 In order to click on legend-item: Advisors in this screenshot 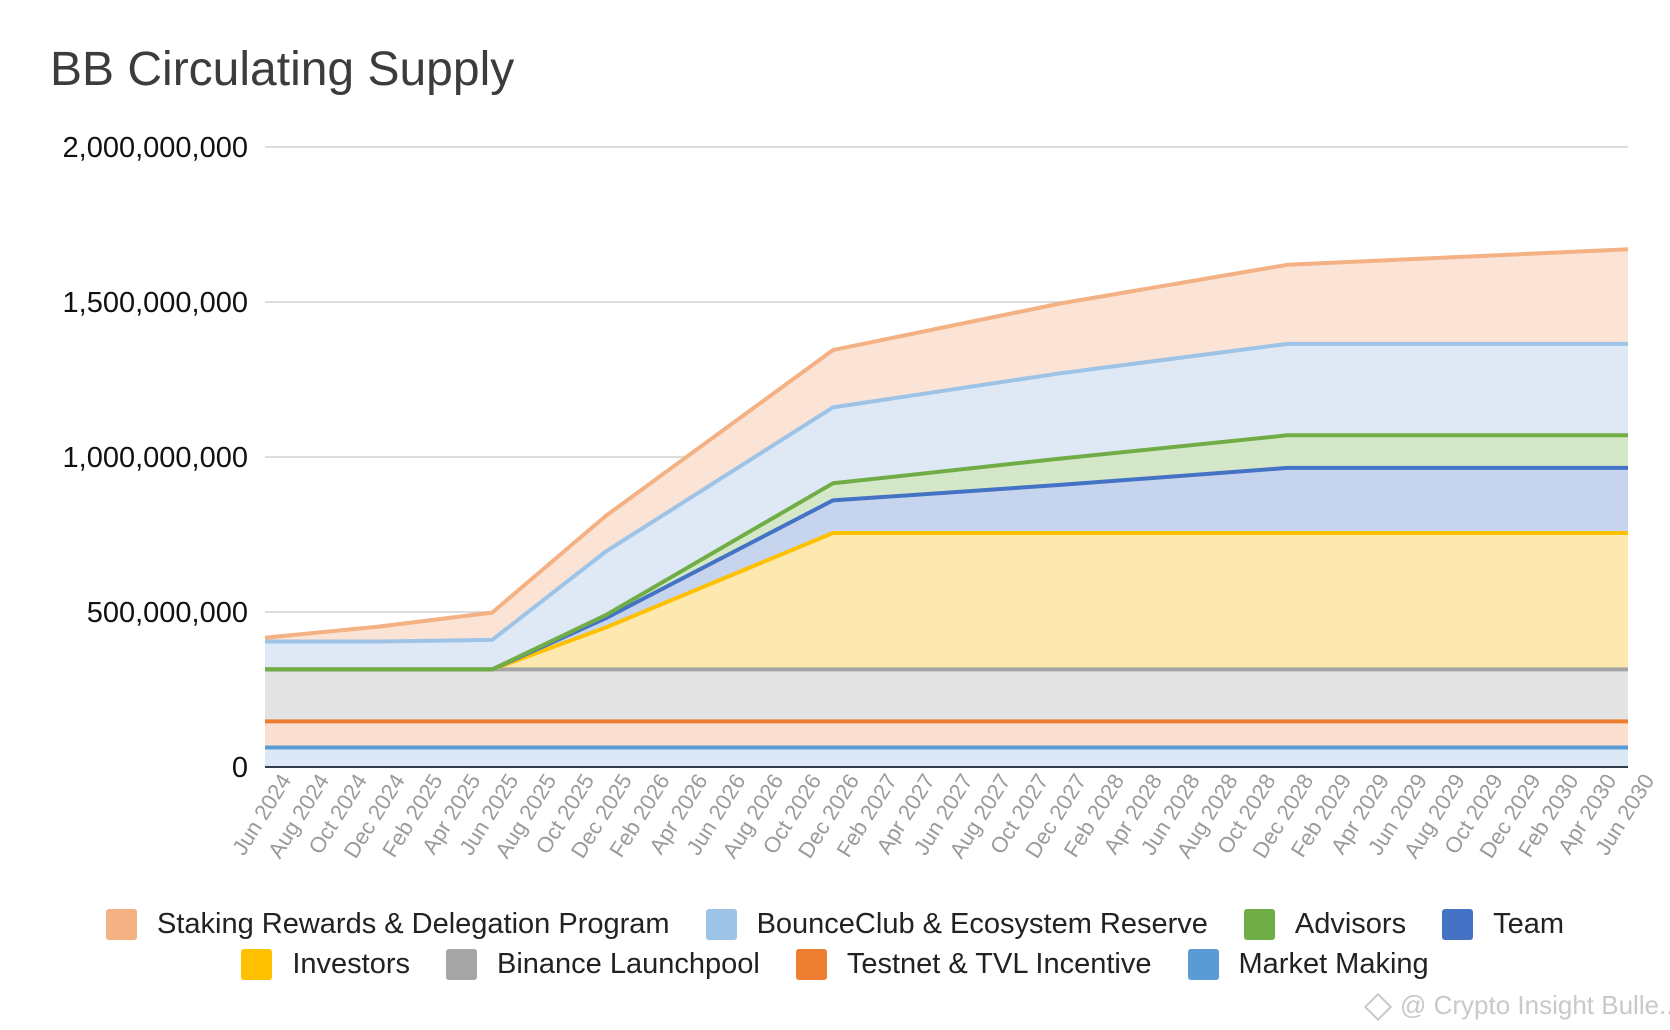, I will do `click(1325, 924)`.